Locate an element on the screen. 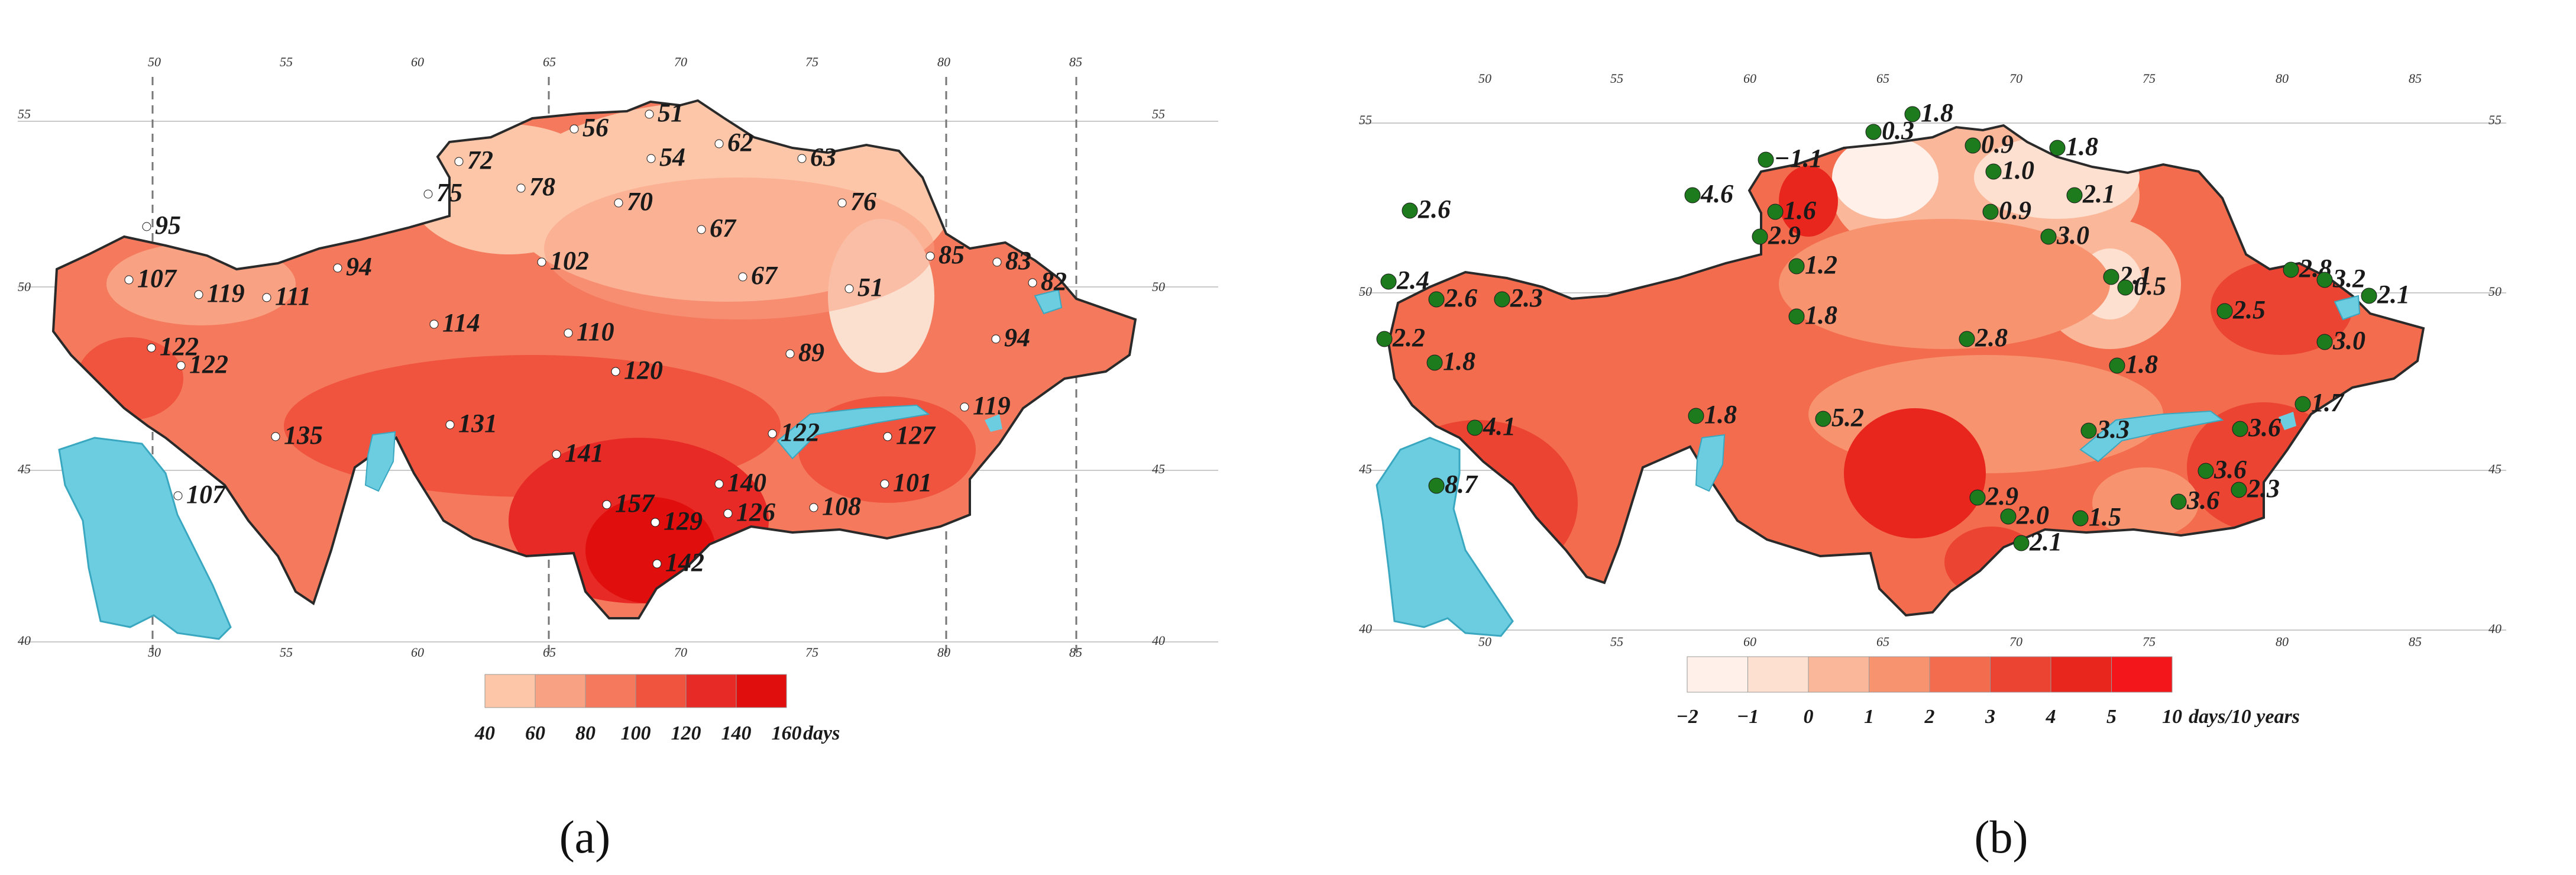 The height and width of the screenshot is (875, 2576). station-value: 5.2 is located at coordinates (1848, 417).